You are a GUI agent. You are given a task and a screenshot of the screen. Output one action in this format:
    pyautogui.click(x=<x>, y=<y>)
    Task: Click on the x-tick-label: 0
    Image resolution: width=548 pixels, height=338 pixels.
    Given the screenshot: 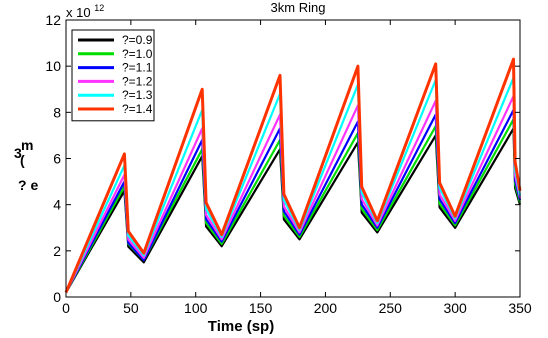 What is the action you would take?
    pyautogui.click(x=66, y=308)
    